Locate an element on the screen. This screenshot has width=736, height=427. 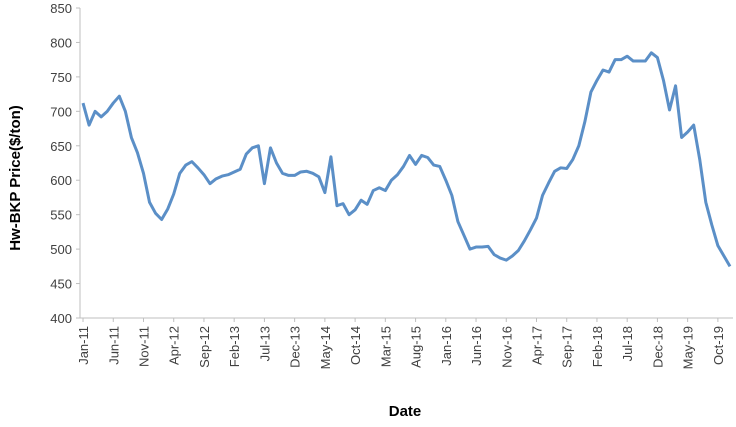
x-tick-label: Oct-19 is located at coordinates (718, 345).